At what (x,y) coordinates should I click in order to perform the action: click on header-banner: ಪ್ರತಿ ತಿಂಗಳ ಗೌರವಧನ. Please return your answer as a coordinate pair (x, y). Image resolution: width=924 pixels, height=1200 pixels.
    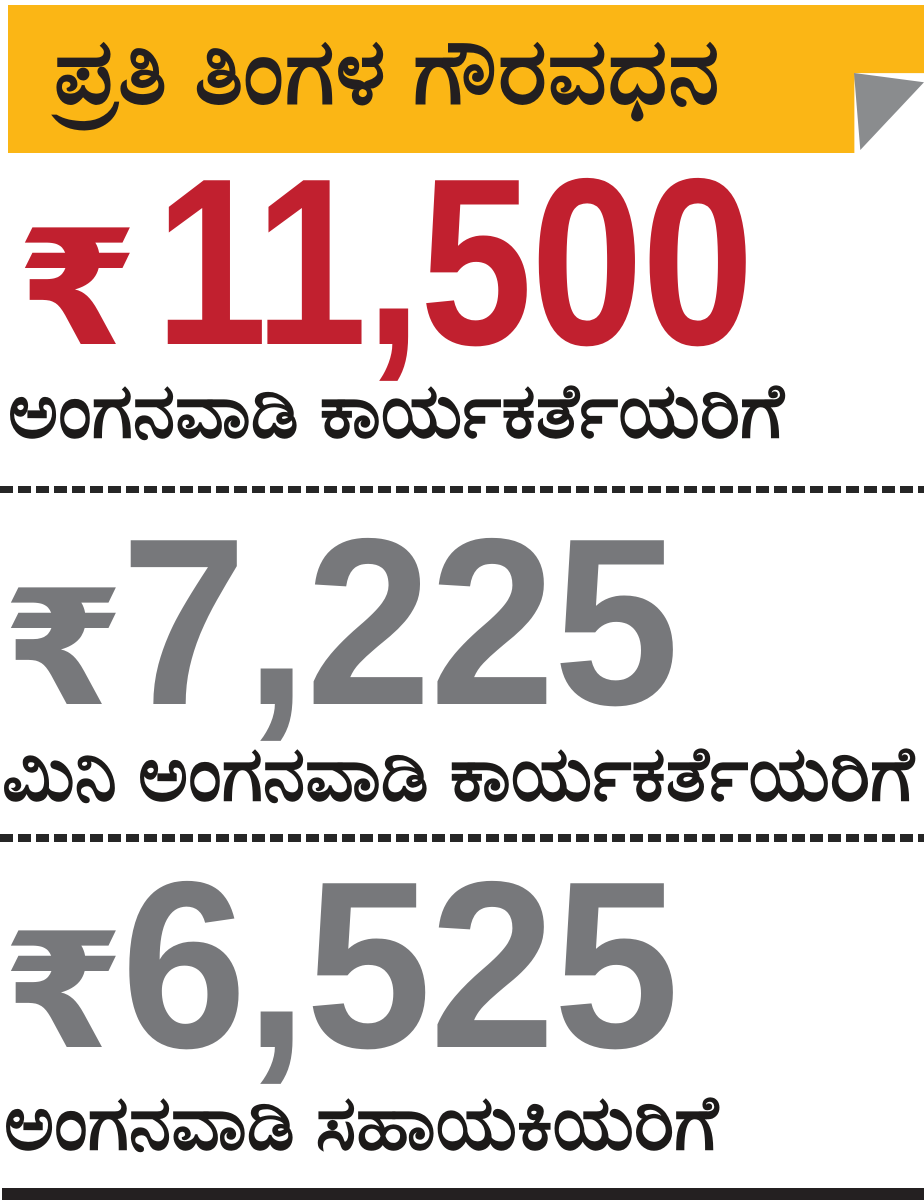
    Looking at the image, I should click on (466, 79).